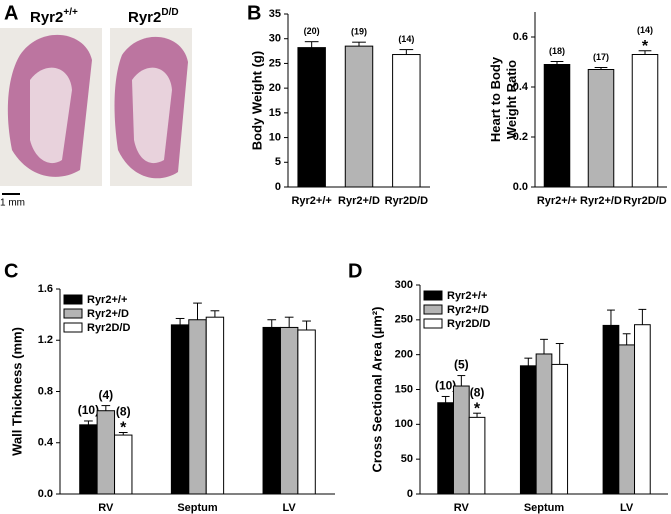 The image size is (671, 514). Describe the element at coordinates (278, 162) in the screenshot. I see `y-tick-label: 5` at that location.